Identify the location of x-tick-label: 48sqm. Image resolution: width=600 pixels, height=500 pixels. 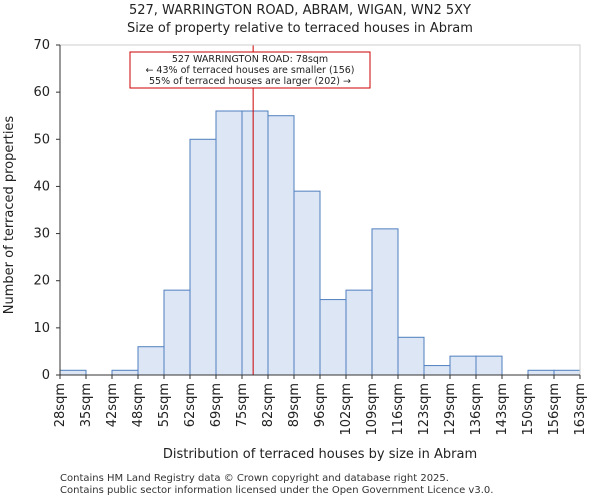
(138, 405).